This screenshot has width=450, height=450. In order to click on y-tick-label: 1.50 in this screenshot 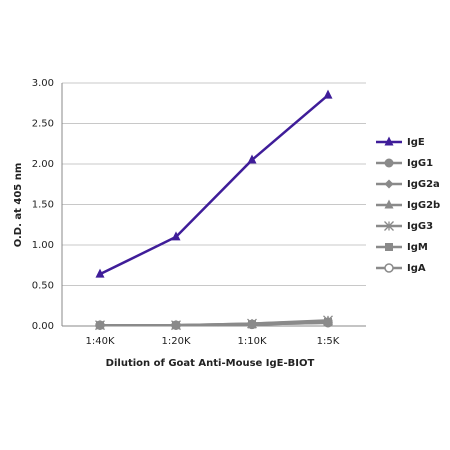, I will do `click(43, 205)`.